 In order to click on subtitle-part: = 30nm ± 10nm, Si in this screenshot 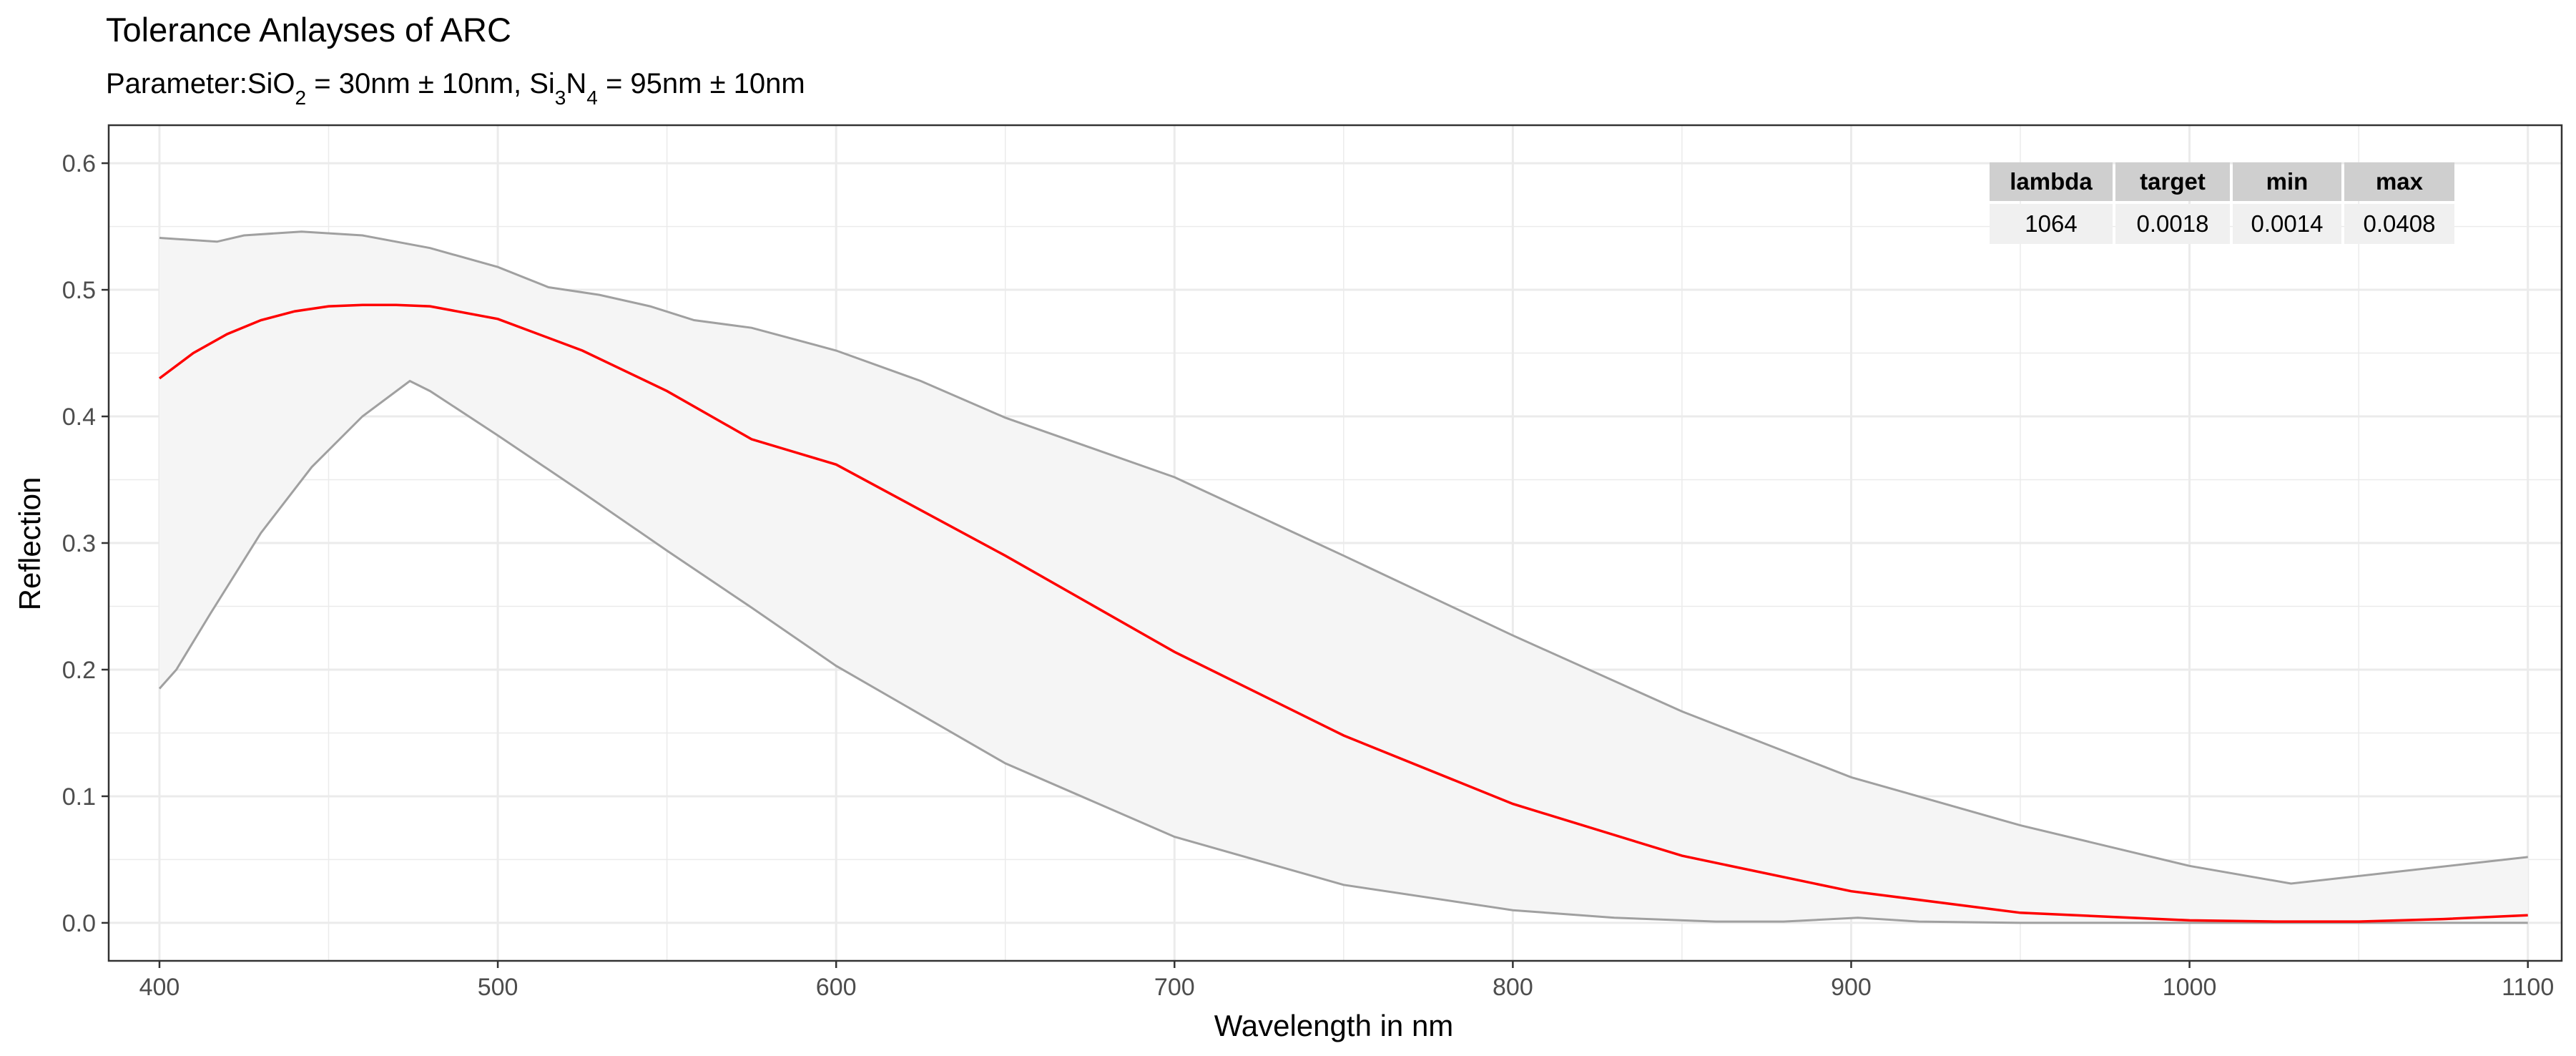, I will do `click(431, 83)`.